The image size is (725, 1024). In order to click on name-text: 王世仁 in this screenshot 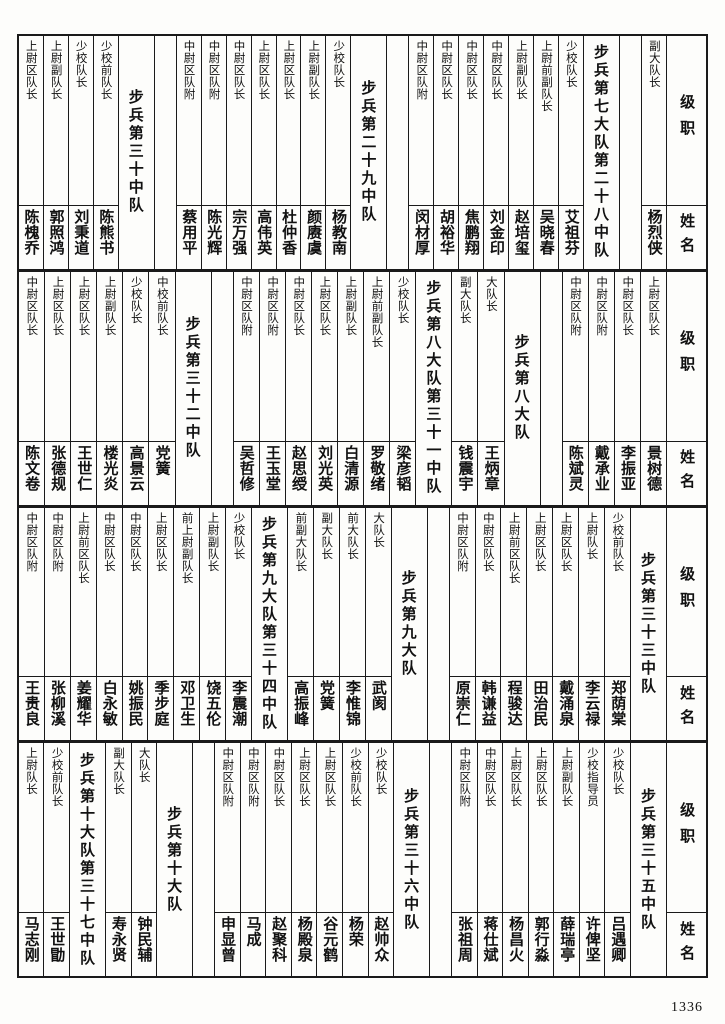, I will do `click(84, 468)`.